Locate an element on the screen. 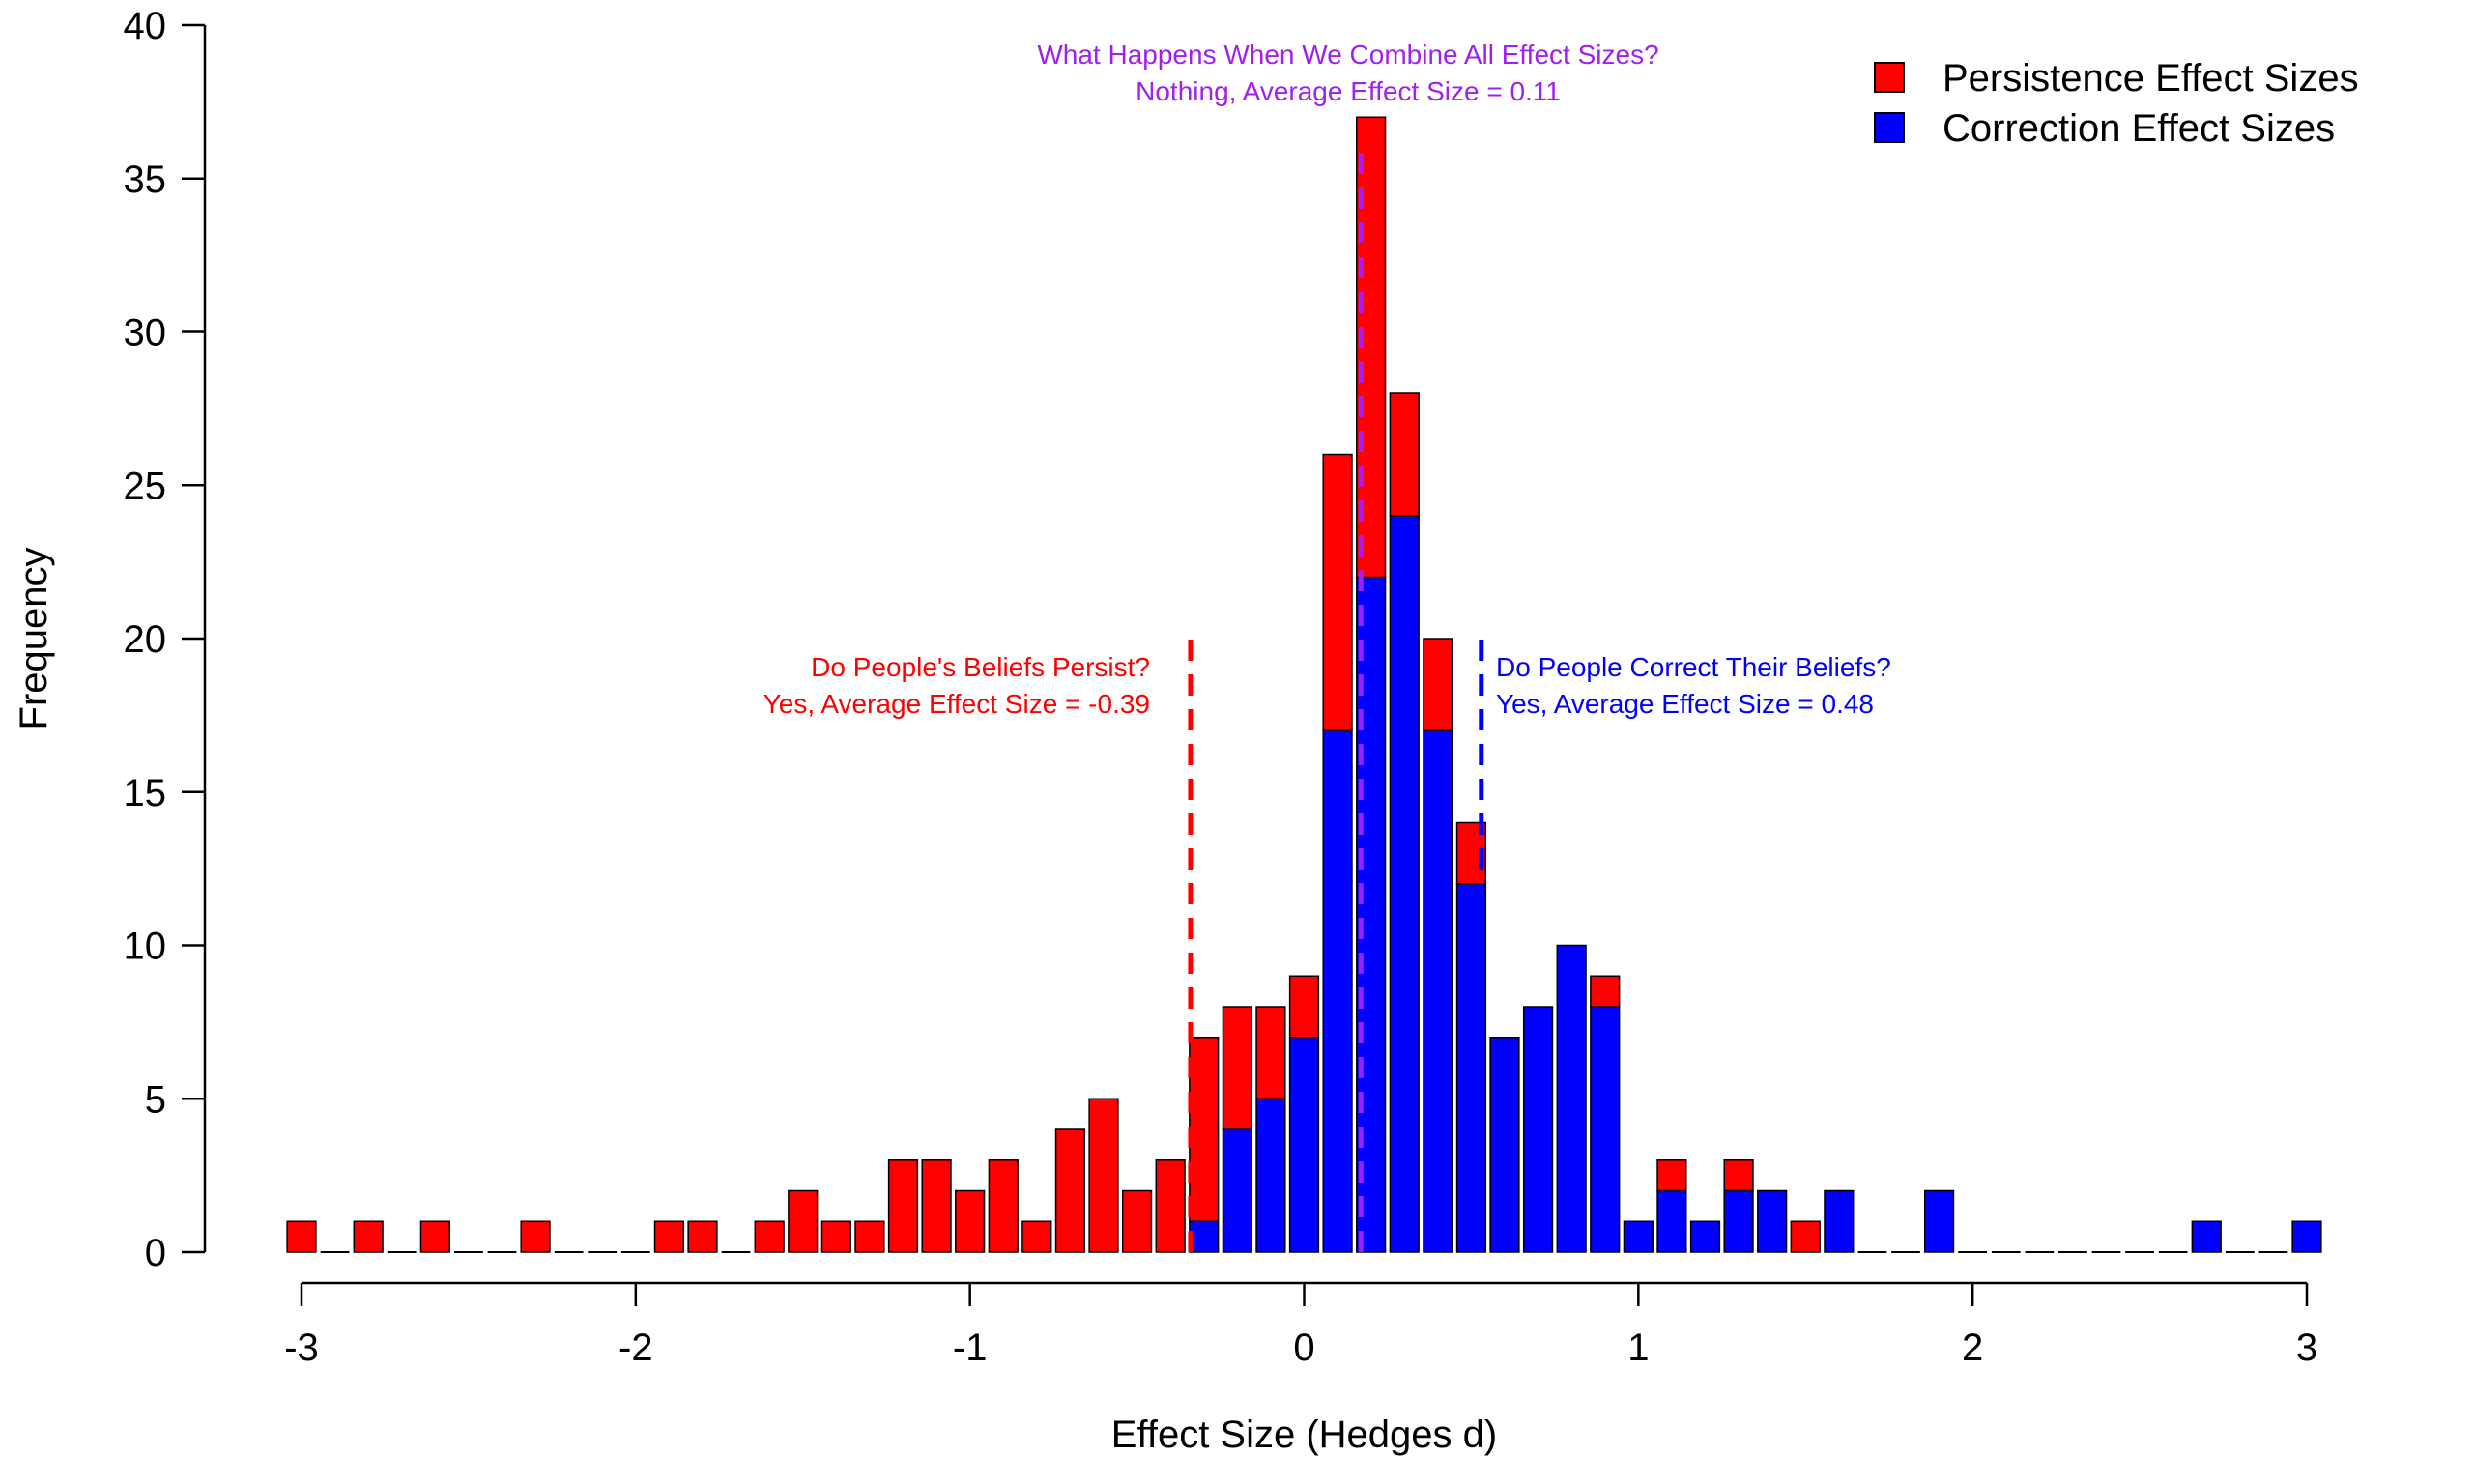  x-tick-label-6: 3 is located at coordinates (2307, 1348).